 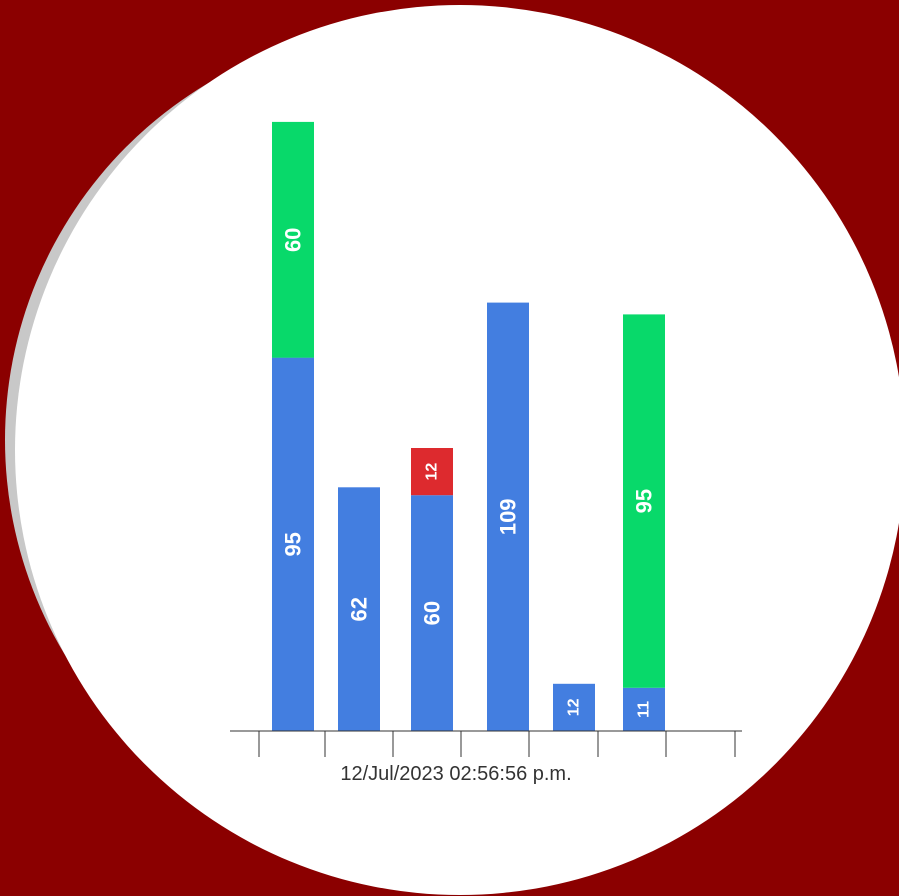 I want to click on data-label-s0-c4: 12, so click(x=574, y=707).